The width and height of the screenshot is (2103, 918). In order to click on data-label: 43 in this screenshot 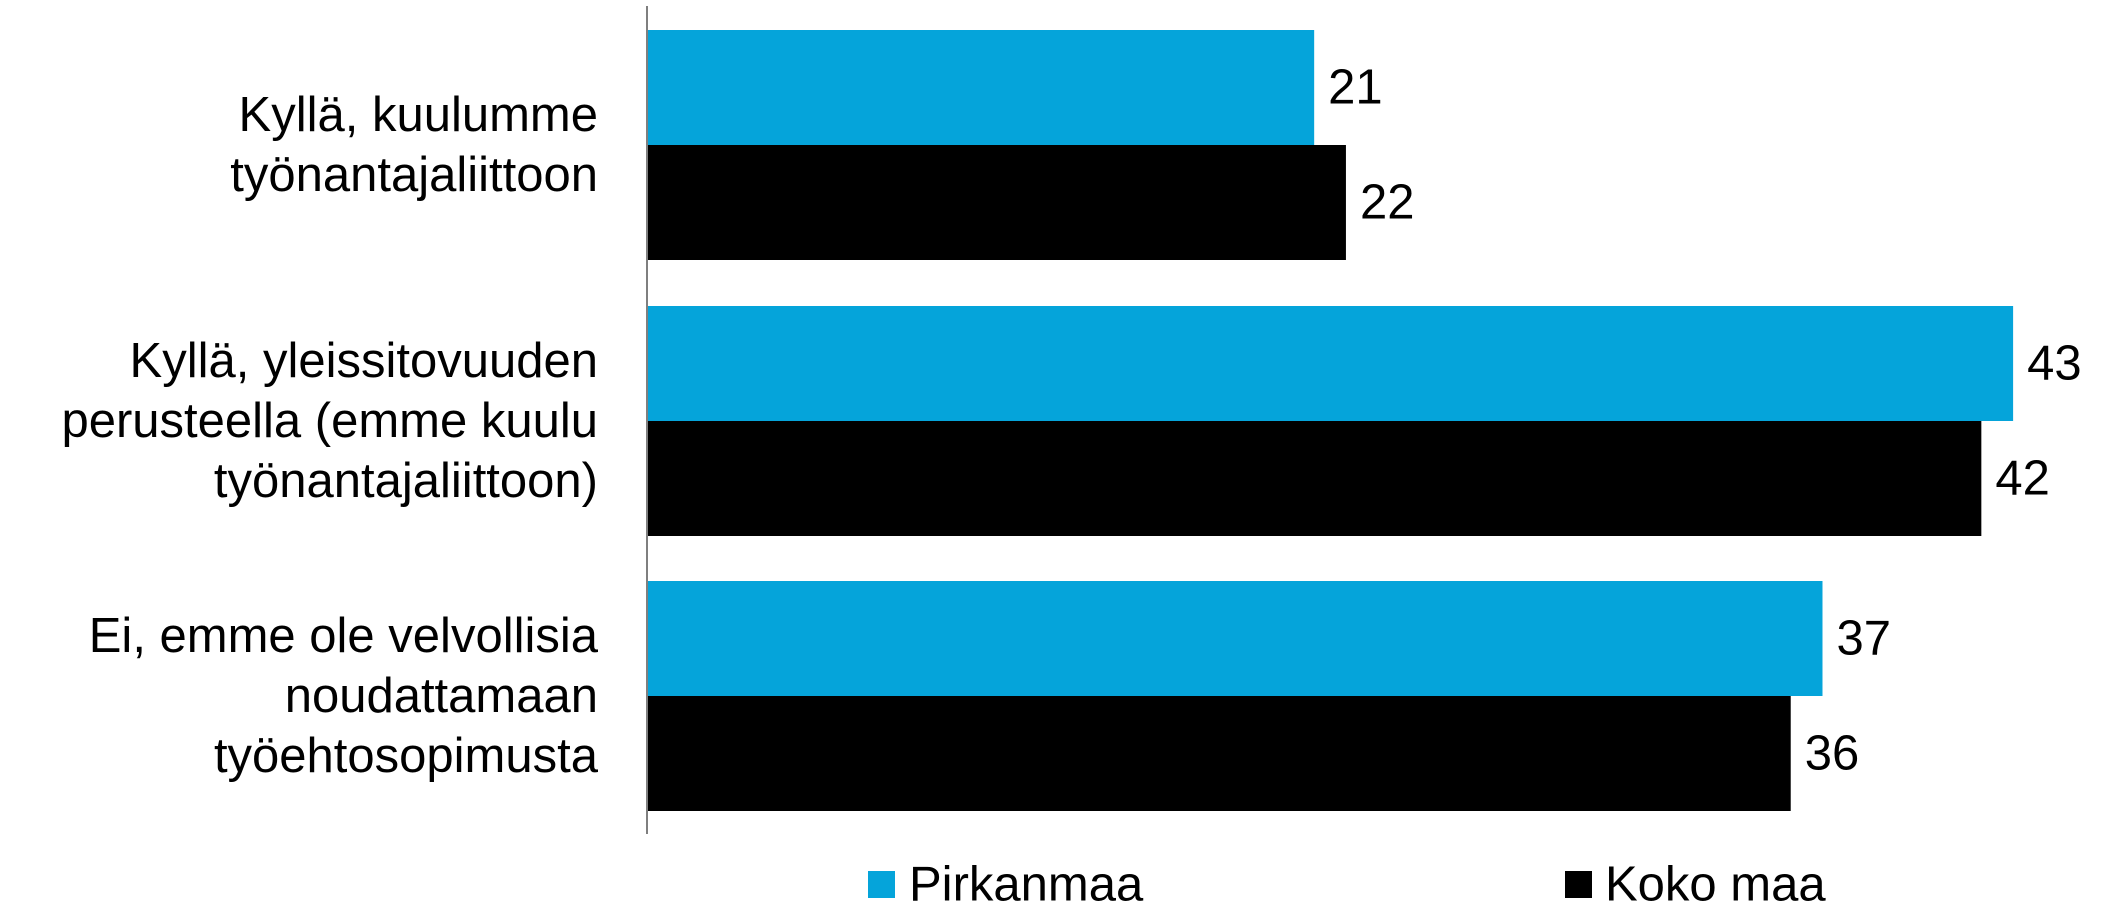, I will do `click(2054, 364)`.